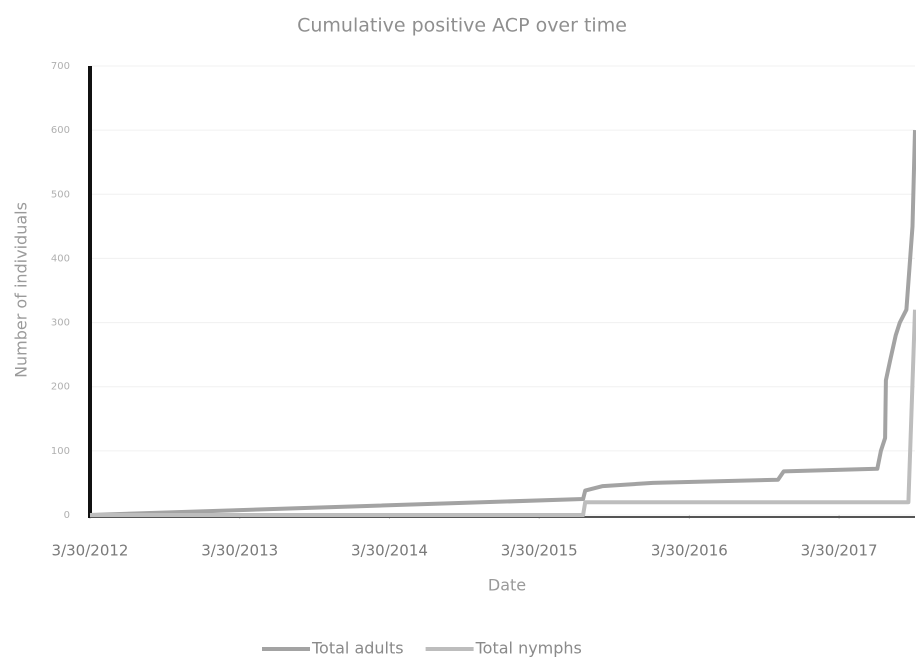 This screenshot has width=916, height=661. Describe the element at coordinates (357, 648) in the screenshot. I see `legend-label: Total adults` at that location.